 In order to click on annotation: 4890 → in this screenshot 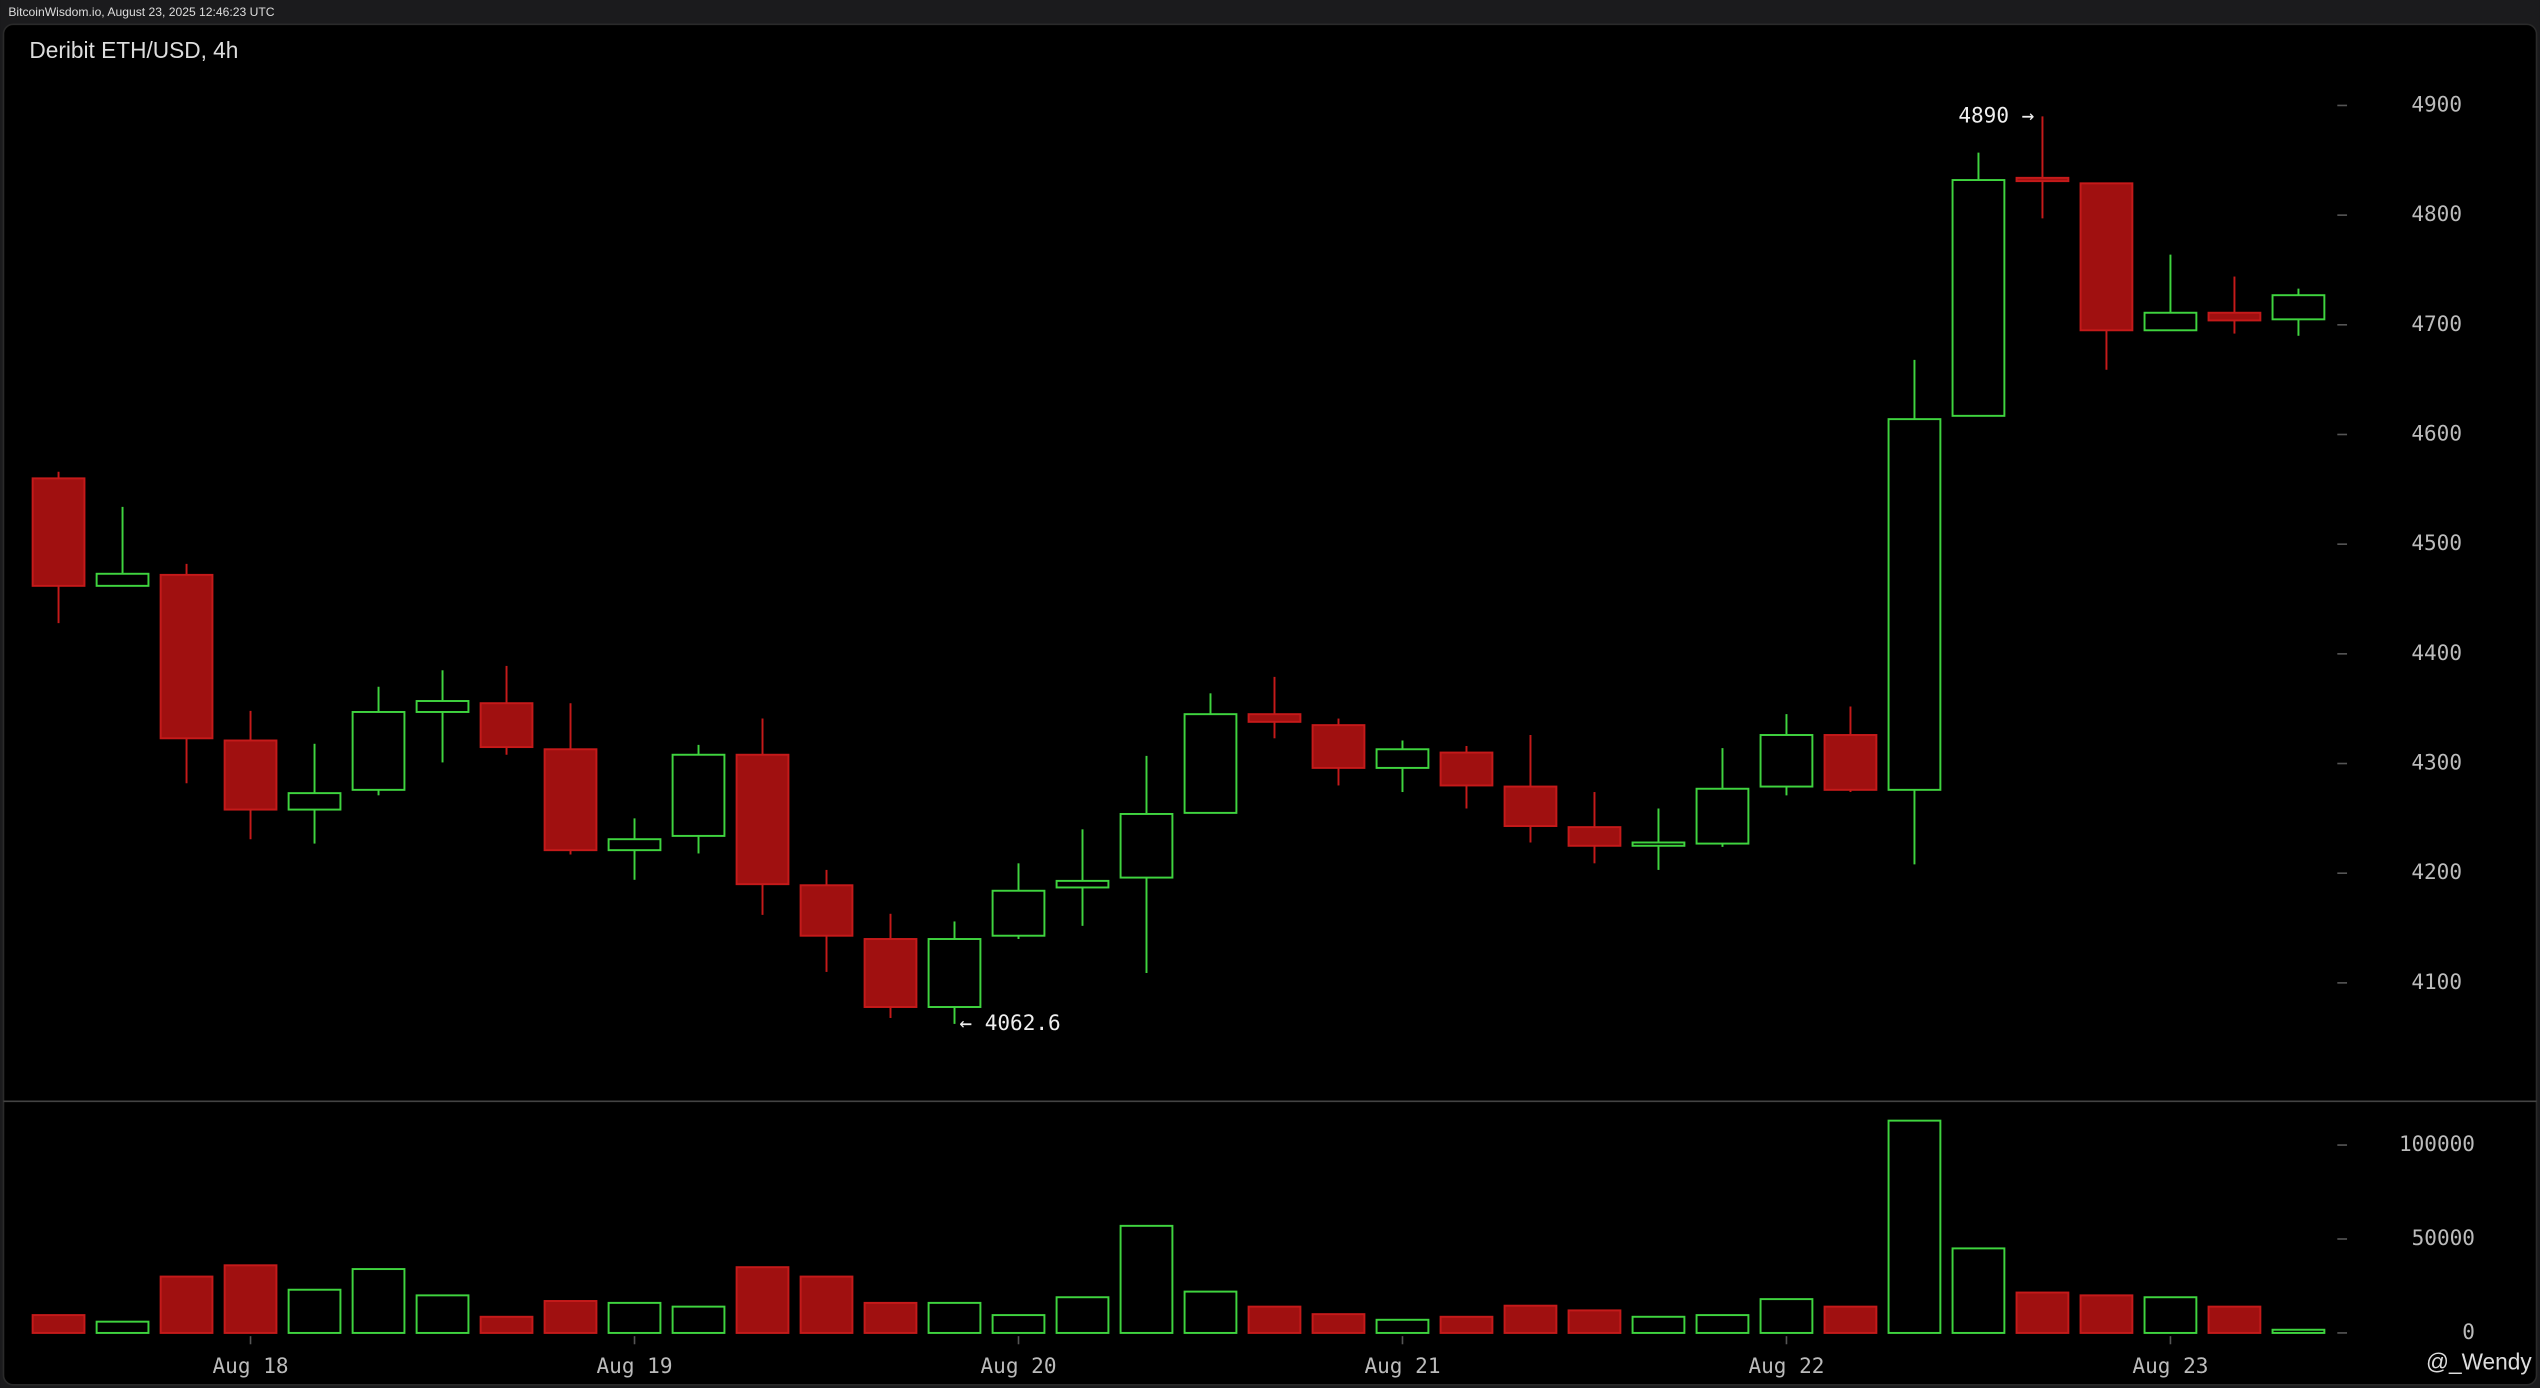, I will do `click(1996, 114)`.